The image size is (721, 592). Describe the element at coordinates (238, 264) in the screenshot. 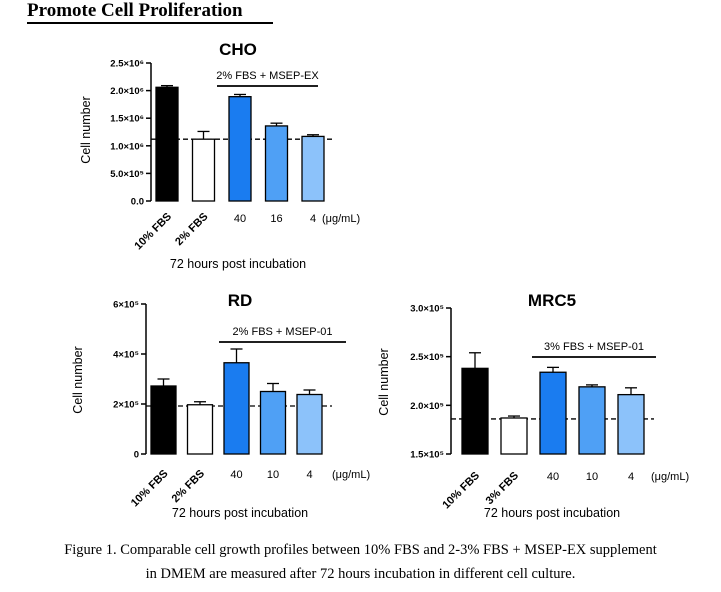

I see `cho-x-axis-label: 72 hours post incubation` at that location.